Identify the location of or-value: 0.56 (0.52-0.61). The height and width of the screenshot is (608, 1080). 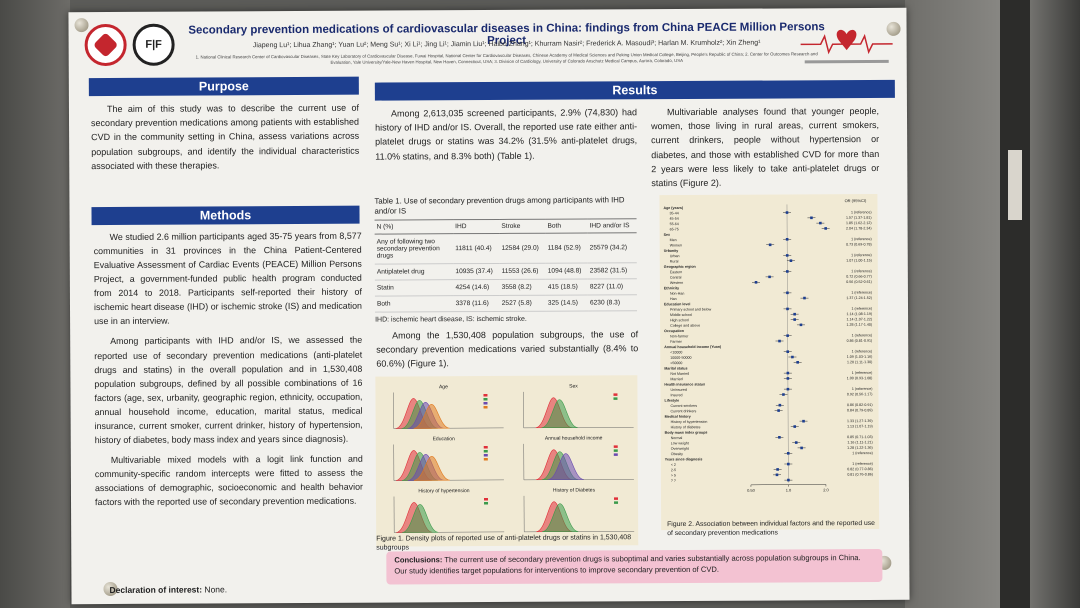
(859, 282).